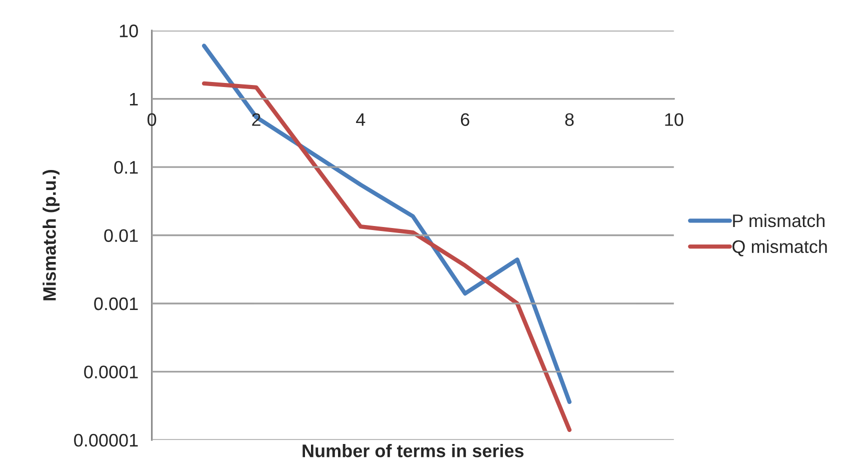 This screenshot has width=853, height=471. Describe the element at coordinates (779, 248) in the screenshot. I see `legend-label: Q mismatch` at that location.